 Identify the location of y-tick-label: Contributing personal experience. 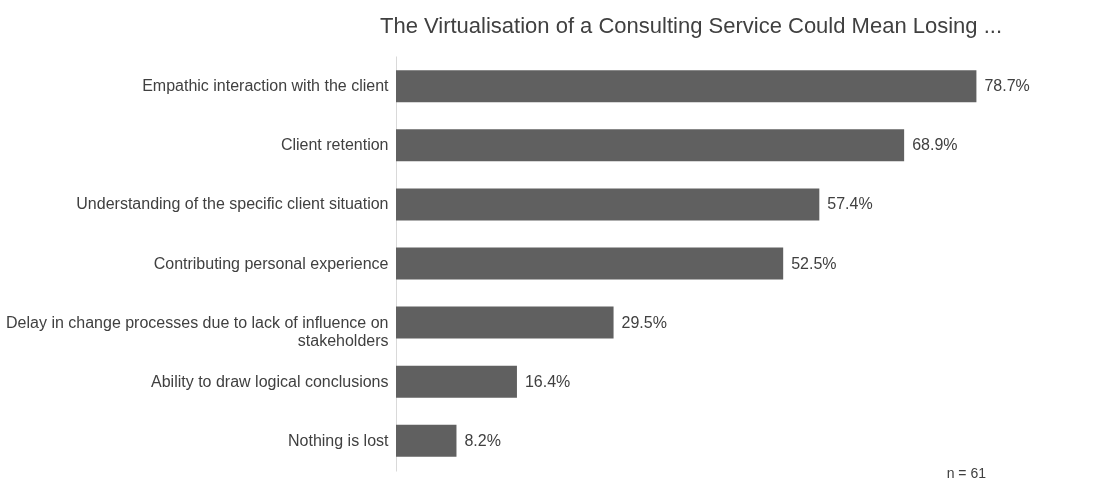
(271, 263).